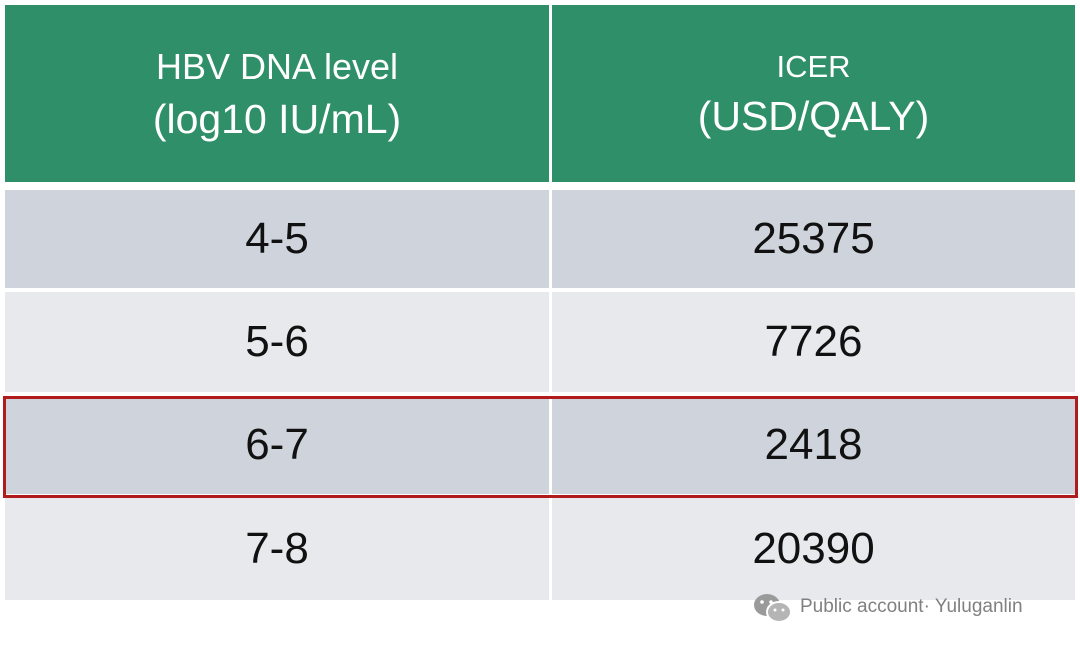 The image size is (1080, 652). Describe the element at coordinates (773, 608) in the screenshot. I see `wechat-icon` at that location.